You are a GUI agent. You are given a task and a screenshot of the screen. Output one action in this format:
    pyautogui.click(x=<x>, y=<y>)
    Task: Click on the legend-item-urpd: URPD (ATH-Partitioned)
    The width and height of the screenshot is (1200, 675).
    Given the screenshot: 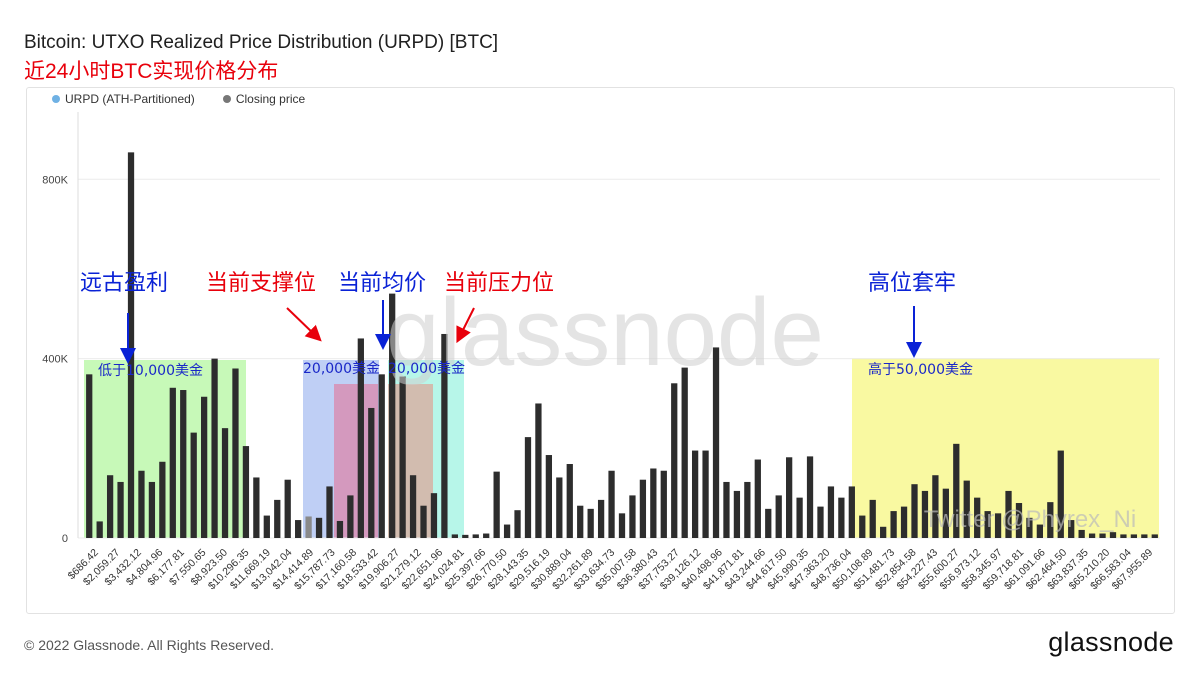 What is the action you would take?
    pyautogui.click(x=123, y=99)
    